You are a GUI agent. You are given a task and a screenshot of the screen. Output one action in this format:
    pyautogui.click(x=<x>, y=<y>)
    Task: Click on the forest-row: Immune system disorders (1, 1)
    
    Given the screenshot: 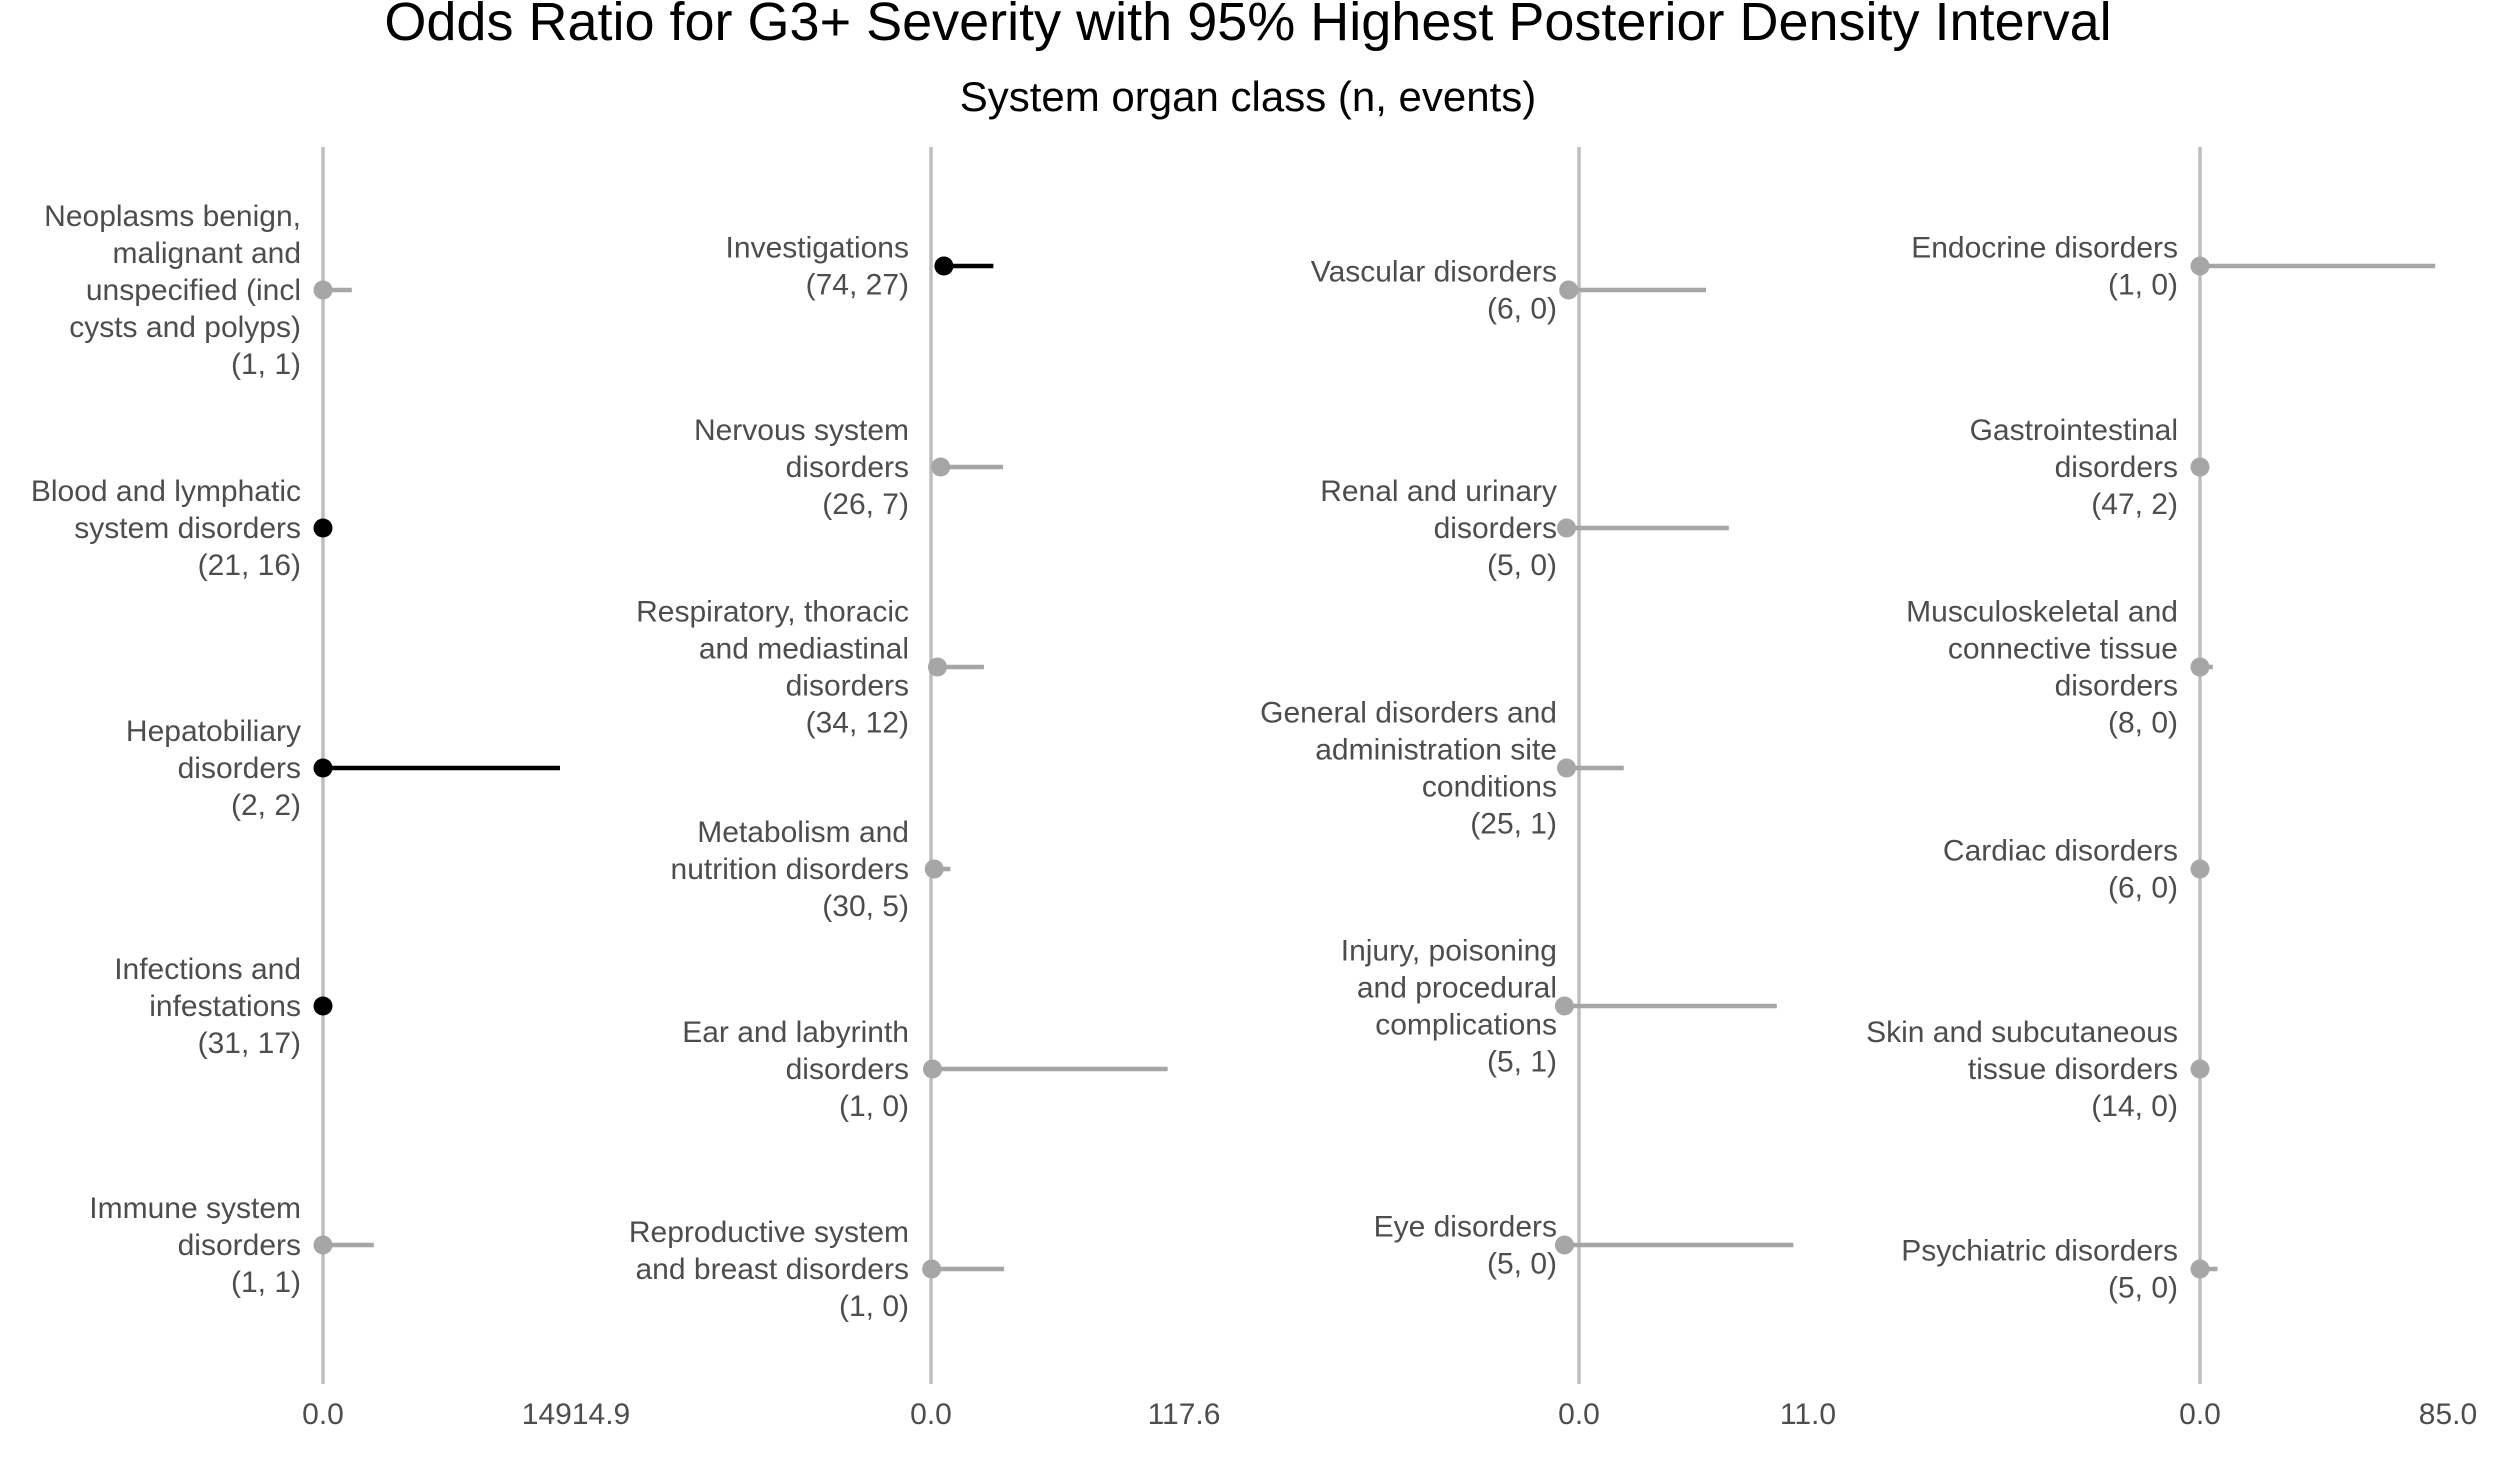 What is the action you would take?
    pyautogui.click(x=231, y=1245)
    